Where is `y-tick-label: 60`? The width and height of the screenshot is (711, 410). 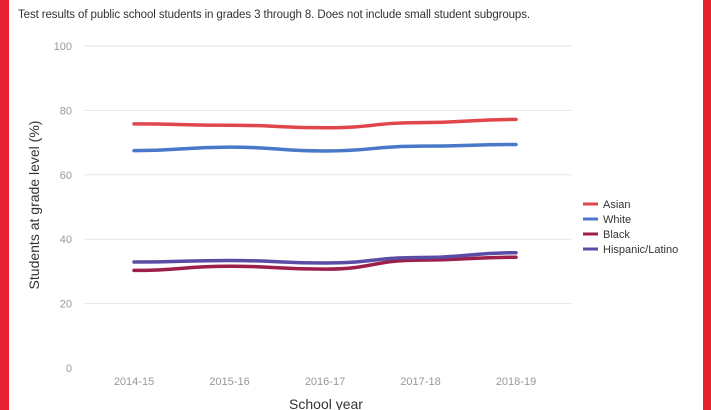 y-tick-label: 60 is located at coordinates (66, 176).